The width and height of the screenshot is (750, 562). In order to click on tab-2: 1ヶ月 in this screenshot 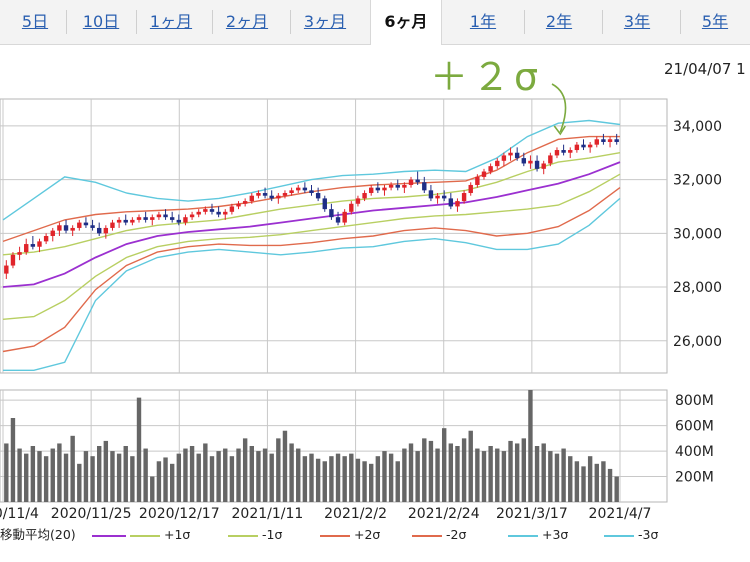, I will do `click(171, 21)`.